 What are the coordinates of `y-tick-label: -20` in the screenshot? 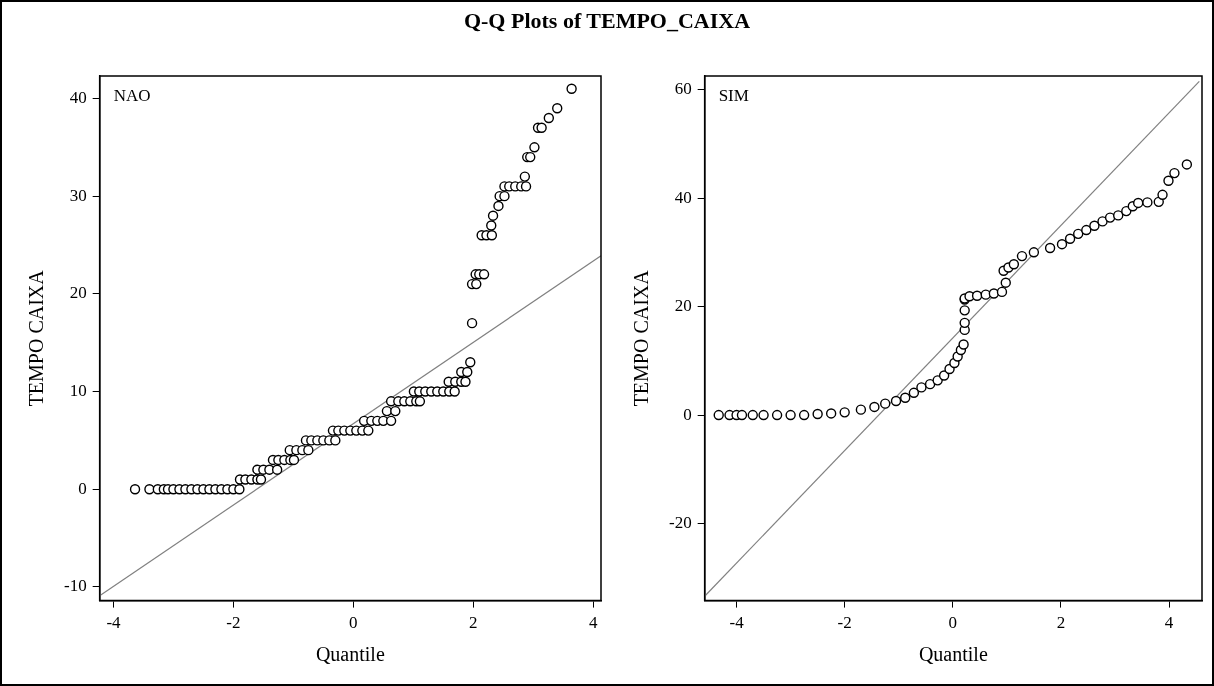 It's located at (680, 523).